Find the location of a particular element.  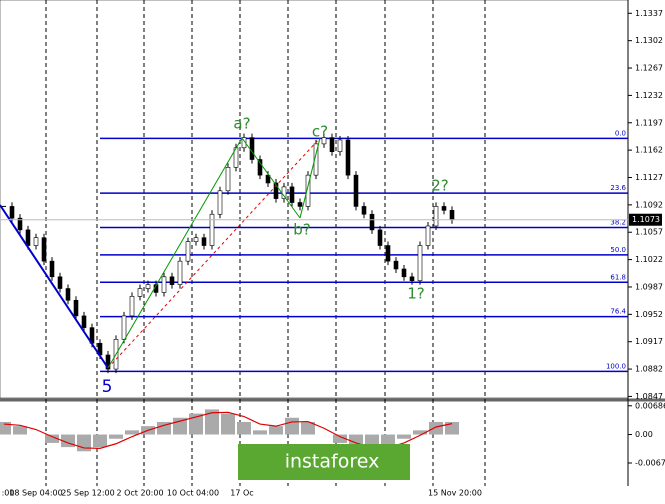

y-tick-label: 1.1337 is located at coordinates (649, 13).